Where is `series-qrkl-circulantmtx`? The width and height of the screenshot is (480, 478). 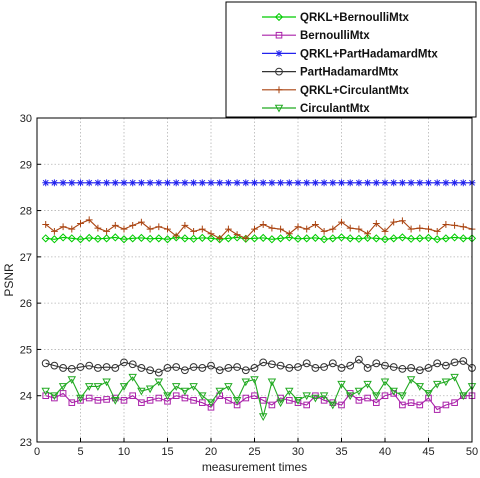 series-qrkl-circulantmtx is located at coordinates (259, 229).